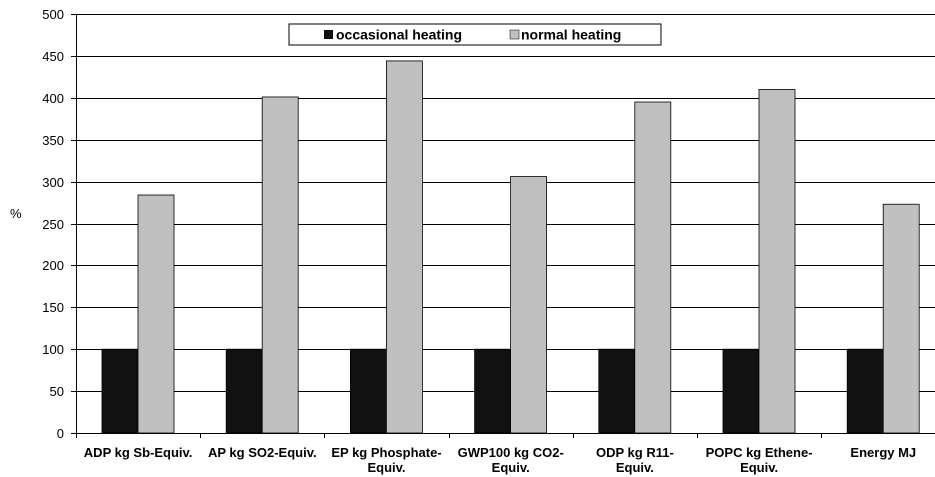  What do you see at coordinates (53, 98) in the screenshot?
I see `y-tick-label: 400` at bounding box center [53, 98].